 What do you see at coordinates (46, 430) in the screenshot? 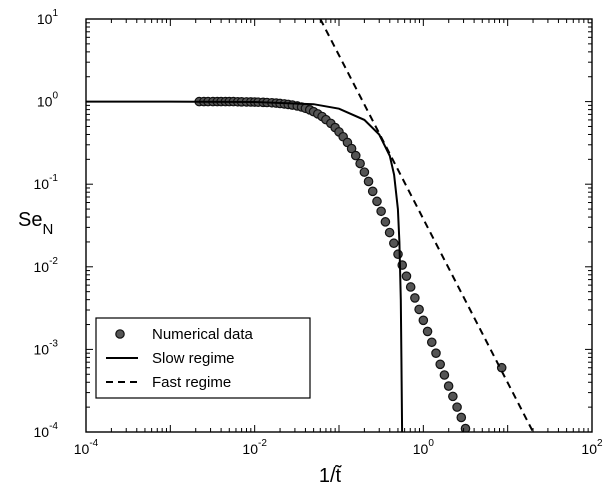
I see `y-tick-label: 10⁻⁴` at bounding box center [46, 430].